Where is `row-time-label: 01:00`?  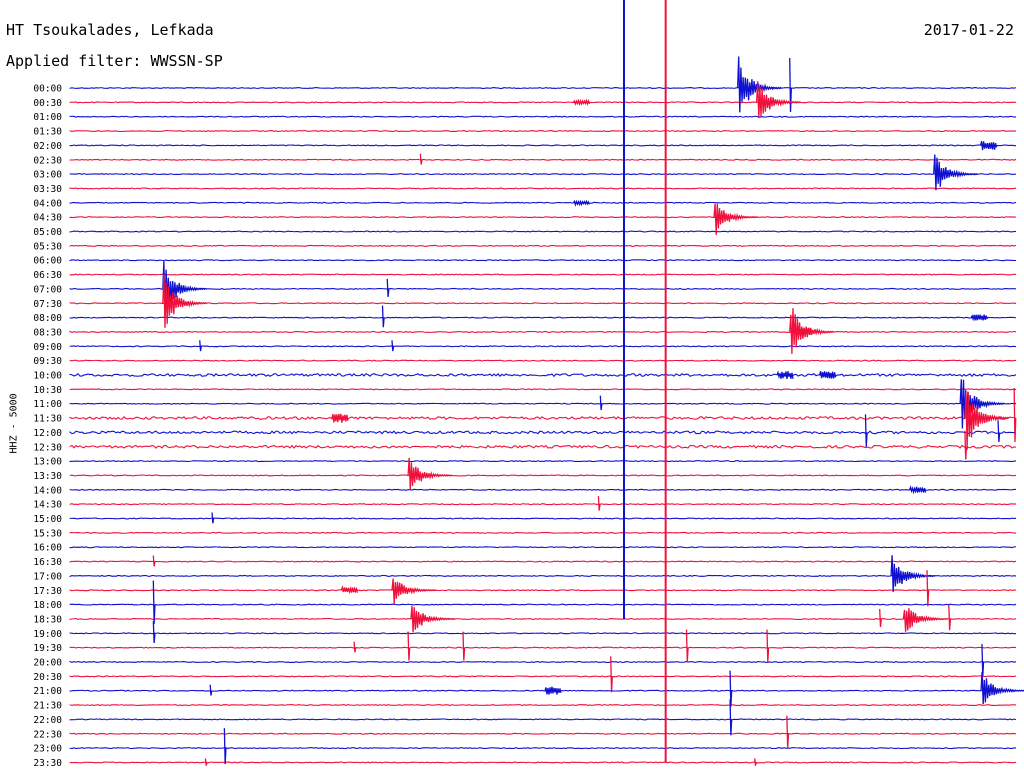 row-time-label: 01:00 is located at coordinates (47, 117).